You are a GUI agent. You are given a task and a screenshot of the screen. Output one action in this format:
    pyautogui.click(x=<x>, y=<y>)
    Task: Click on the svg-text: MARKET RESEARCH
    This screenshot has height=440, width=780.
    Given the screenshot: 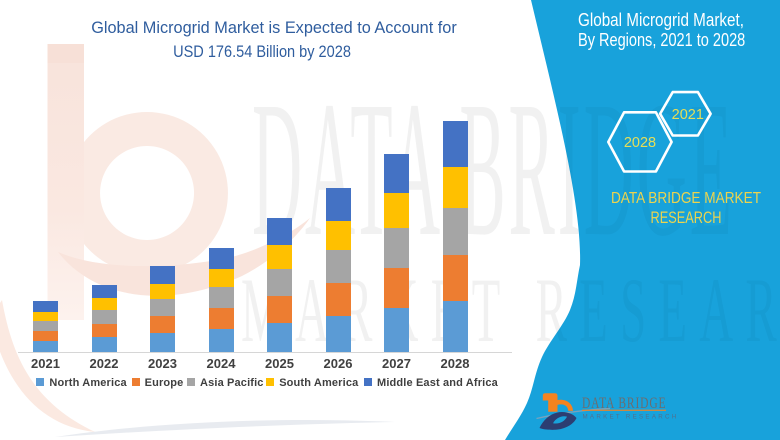 What is the action you would take?
    pyautogui.click(x=631, y=417)
    